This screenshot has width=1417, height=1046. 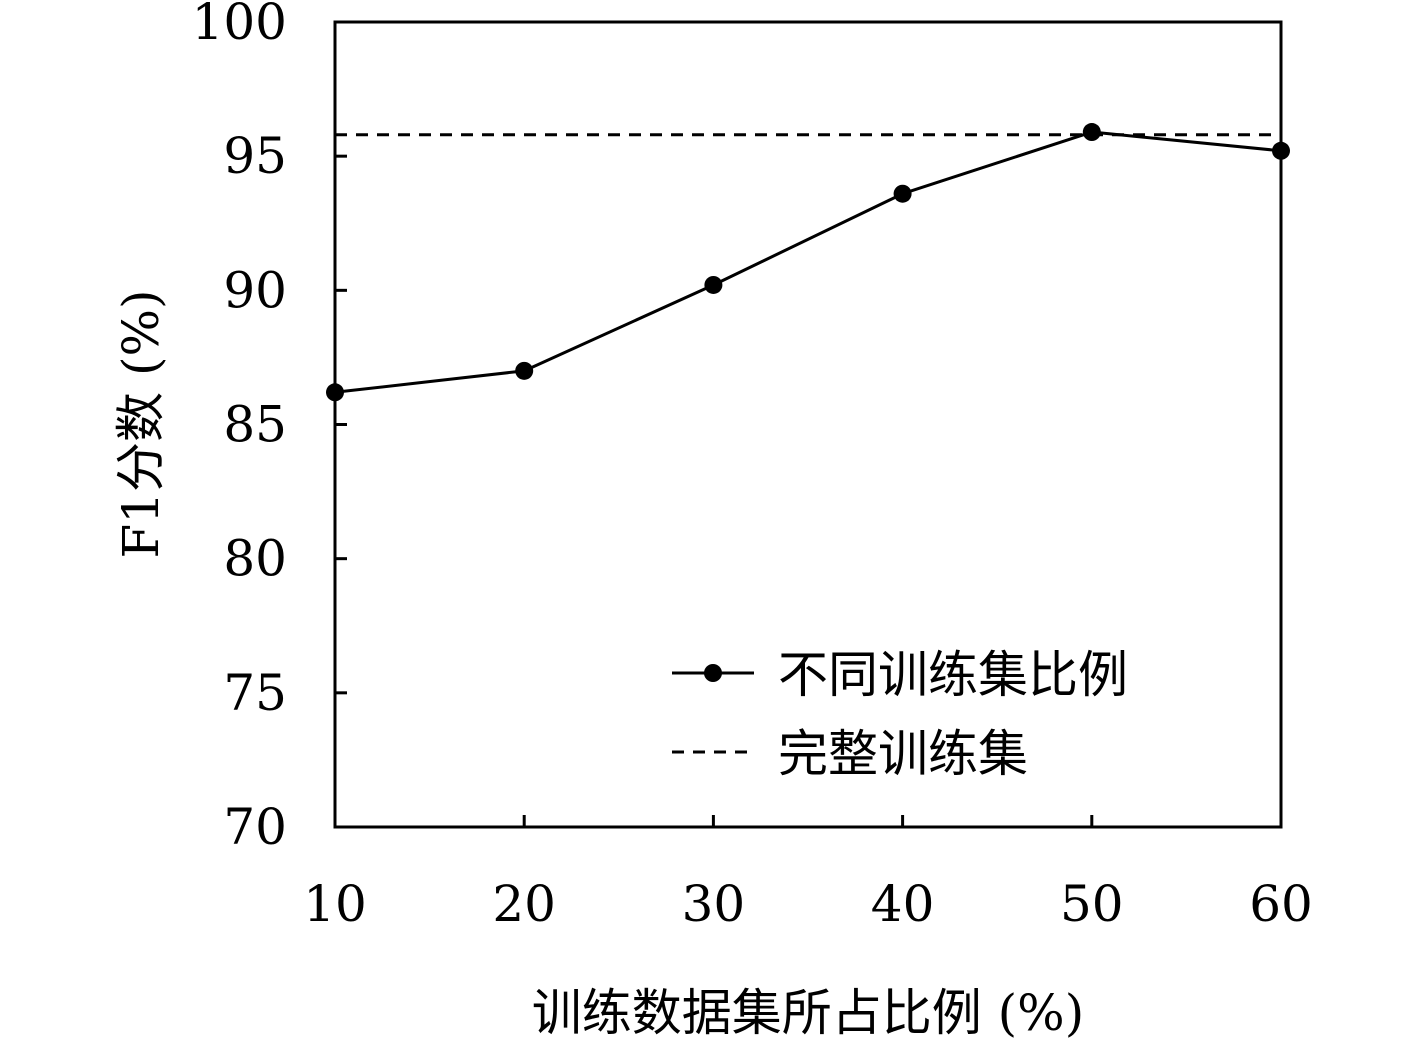 I want to click on y-axis-ticks: 70 75 80 85 90 95 100, so click(x=269, y=428).